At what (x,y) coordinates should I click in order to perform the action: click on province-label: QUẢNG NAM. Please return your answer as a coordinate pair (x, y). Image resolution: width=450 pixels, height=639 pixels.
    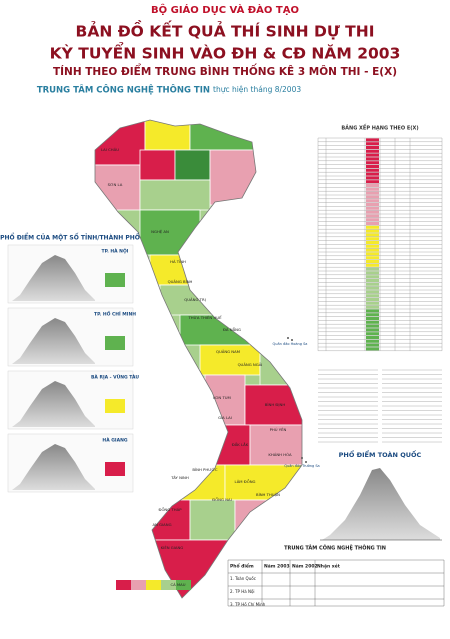
    Looking at the image, I should click on (228, 351).